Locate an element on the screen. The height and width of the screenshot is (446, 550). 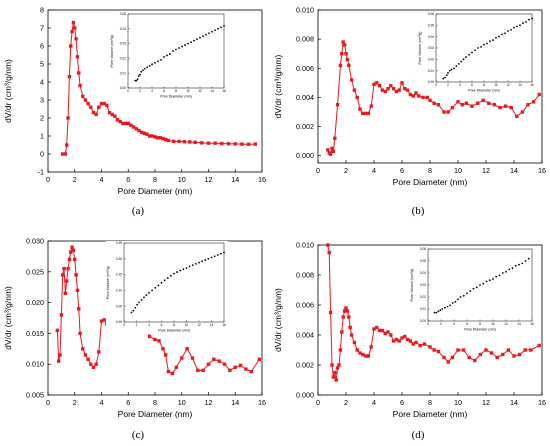
inset-y-tick-label: 0.20 is located at coordinates (119, 259).